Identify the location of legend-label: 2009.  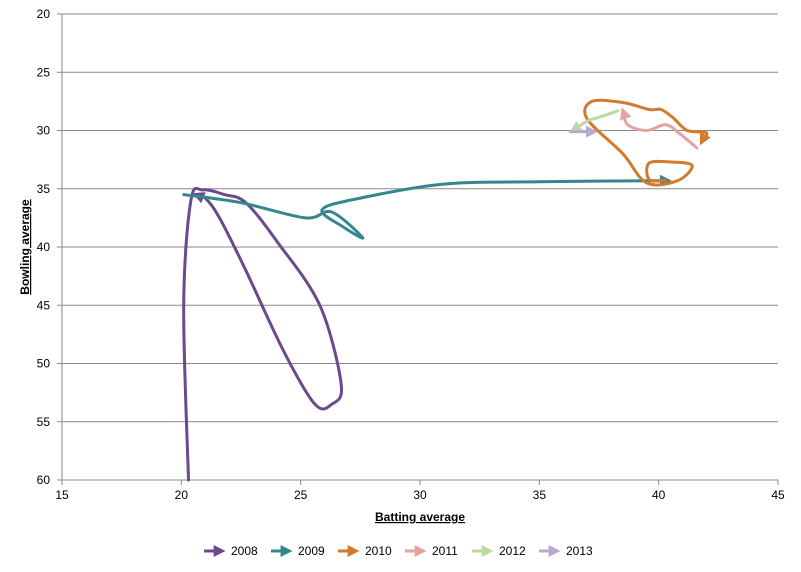
(311, 551).